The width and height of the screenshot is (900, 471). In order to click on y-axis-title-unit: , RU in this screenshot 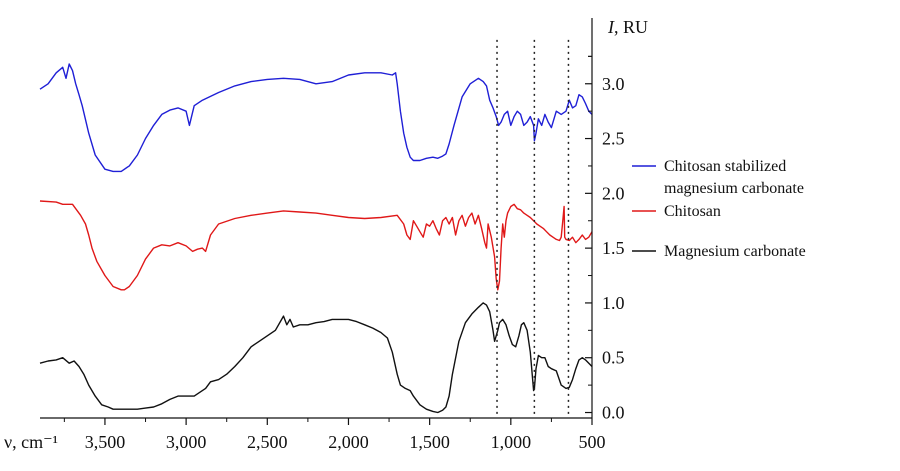, I will do `click(631, 27)`.